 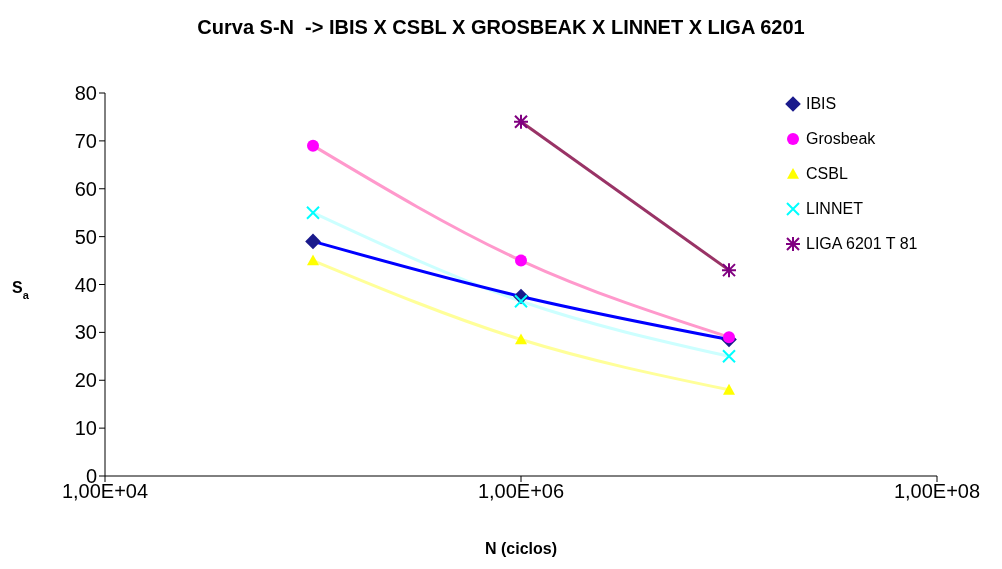 What do you see at coordinates (521, 491) in the screenshot?
I see `x-tick-label: 1,00E+06` at bounding box center [521, 491].